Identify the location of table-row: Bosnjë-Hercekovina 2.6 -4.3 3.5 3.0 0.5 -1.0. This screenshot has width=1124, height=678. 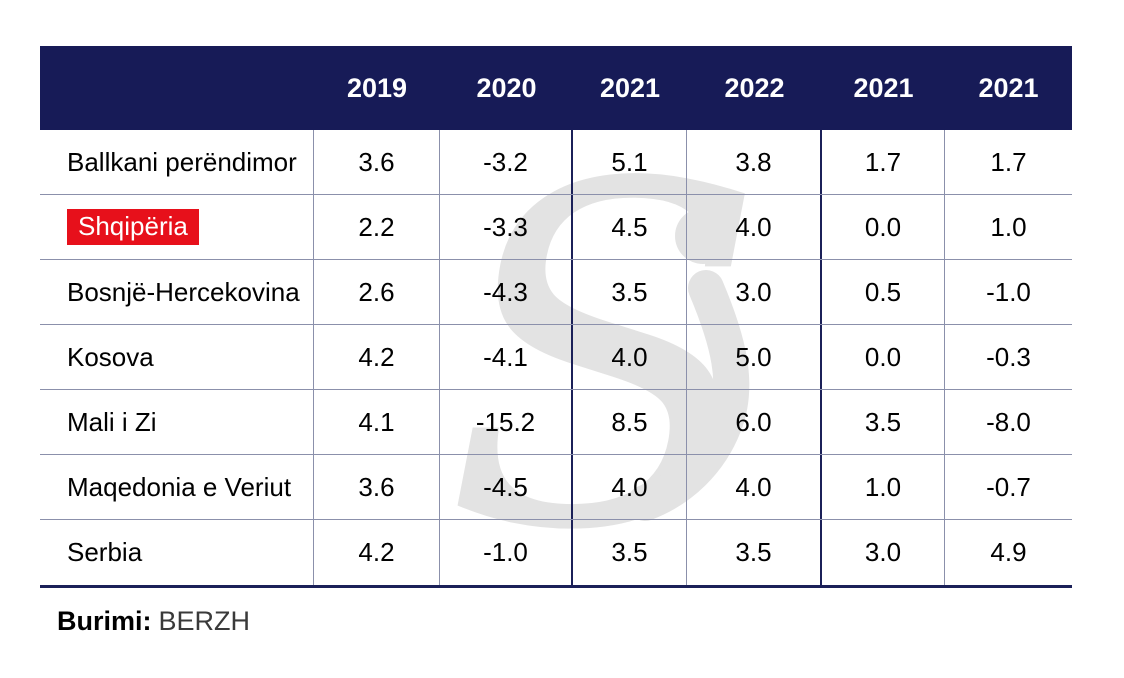
(556, 292).